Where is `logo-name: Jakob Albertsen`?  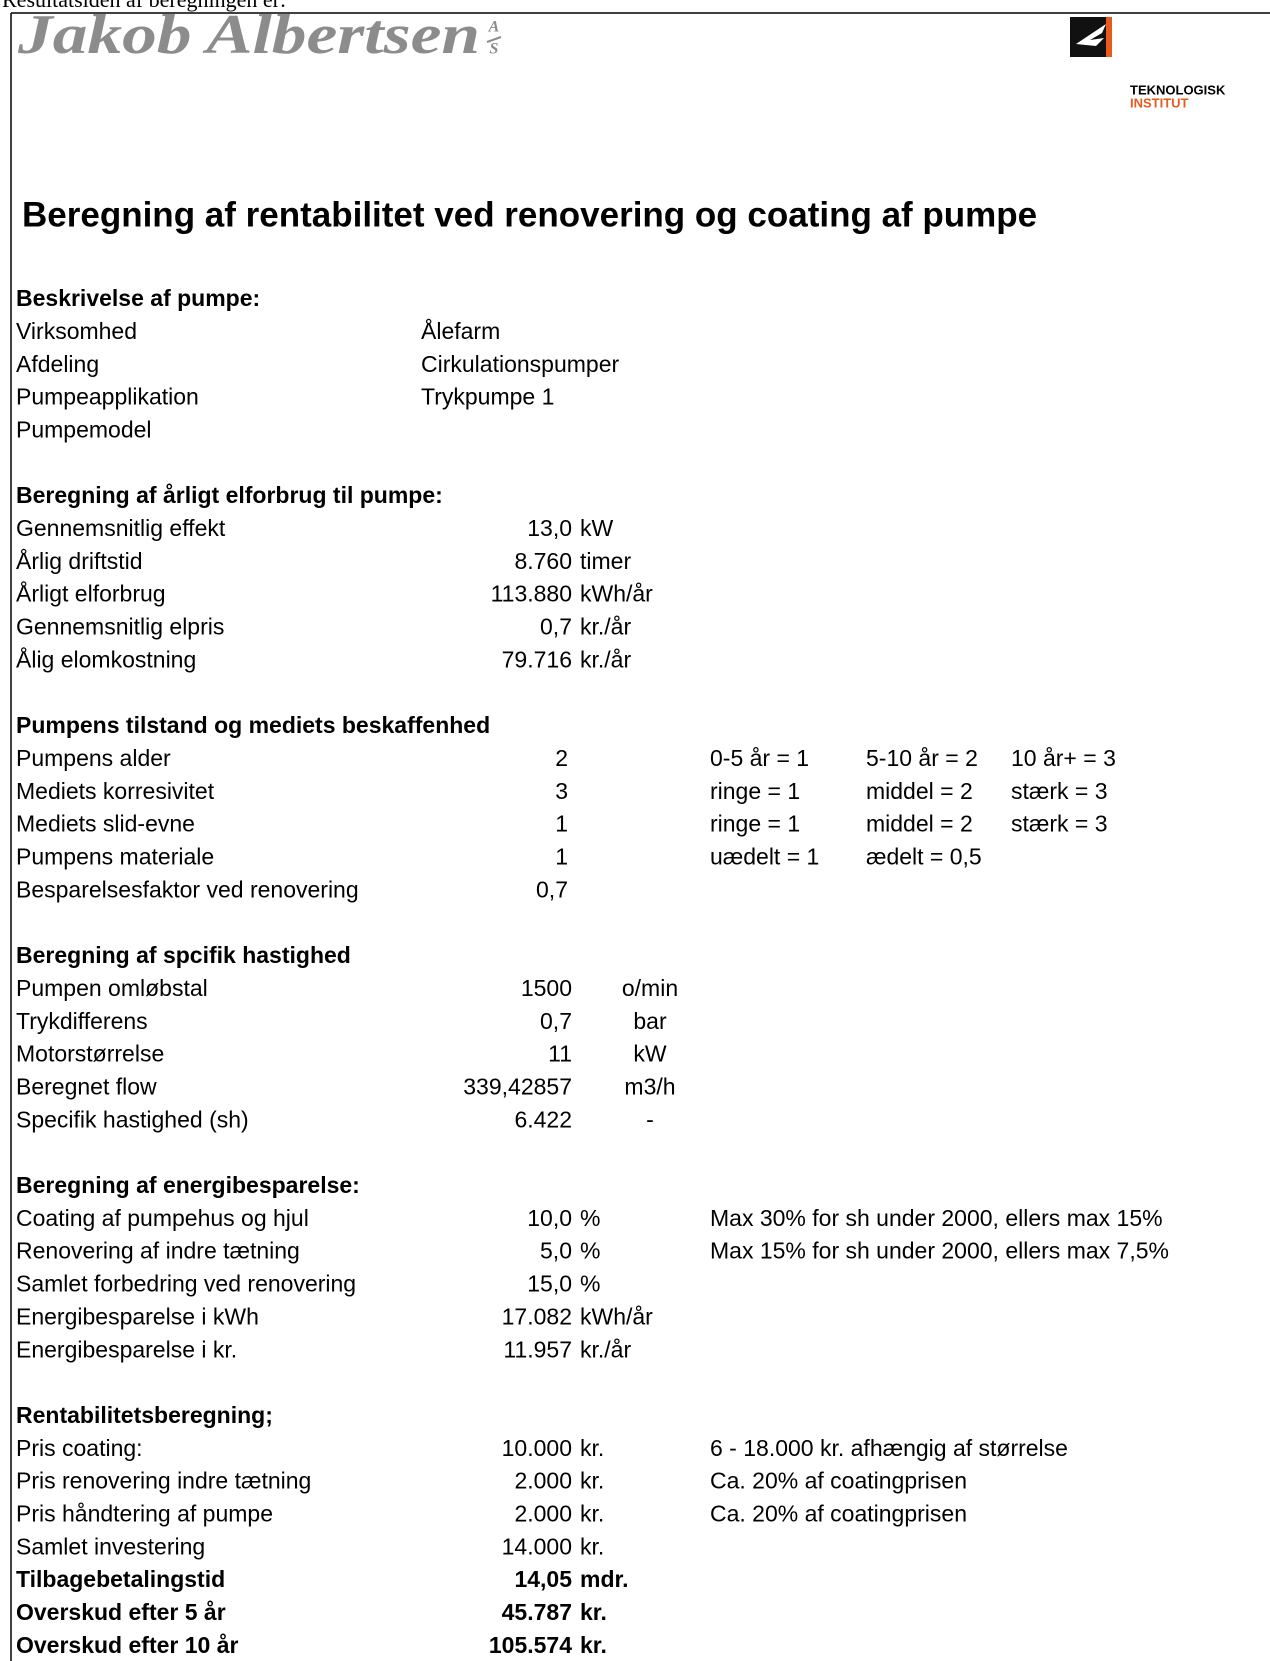
logo-name: Jakob Albertsen is located at coordinates (248, 35).